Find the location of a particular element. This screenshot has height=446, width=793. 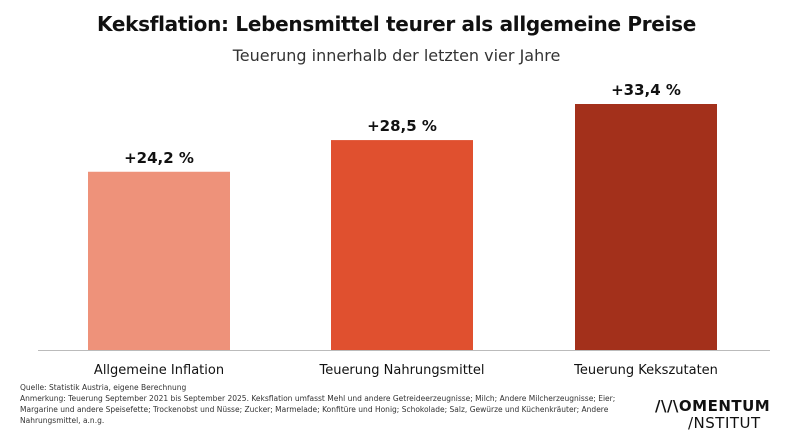

data-label: +28,5 % is located at coordinates (402, 126).